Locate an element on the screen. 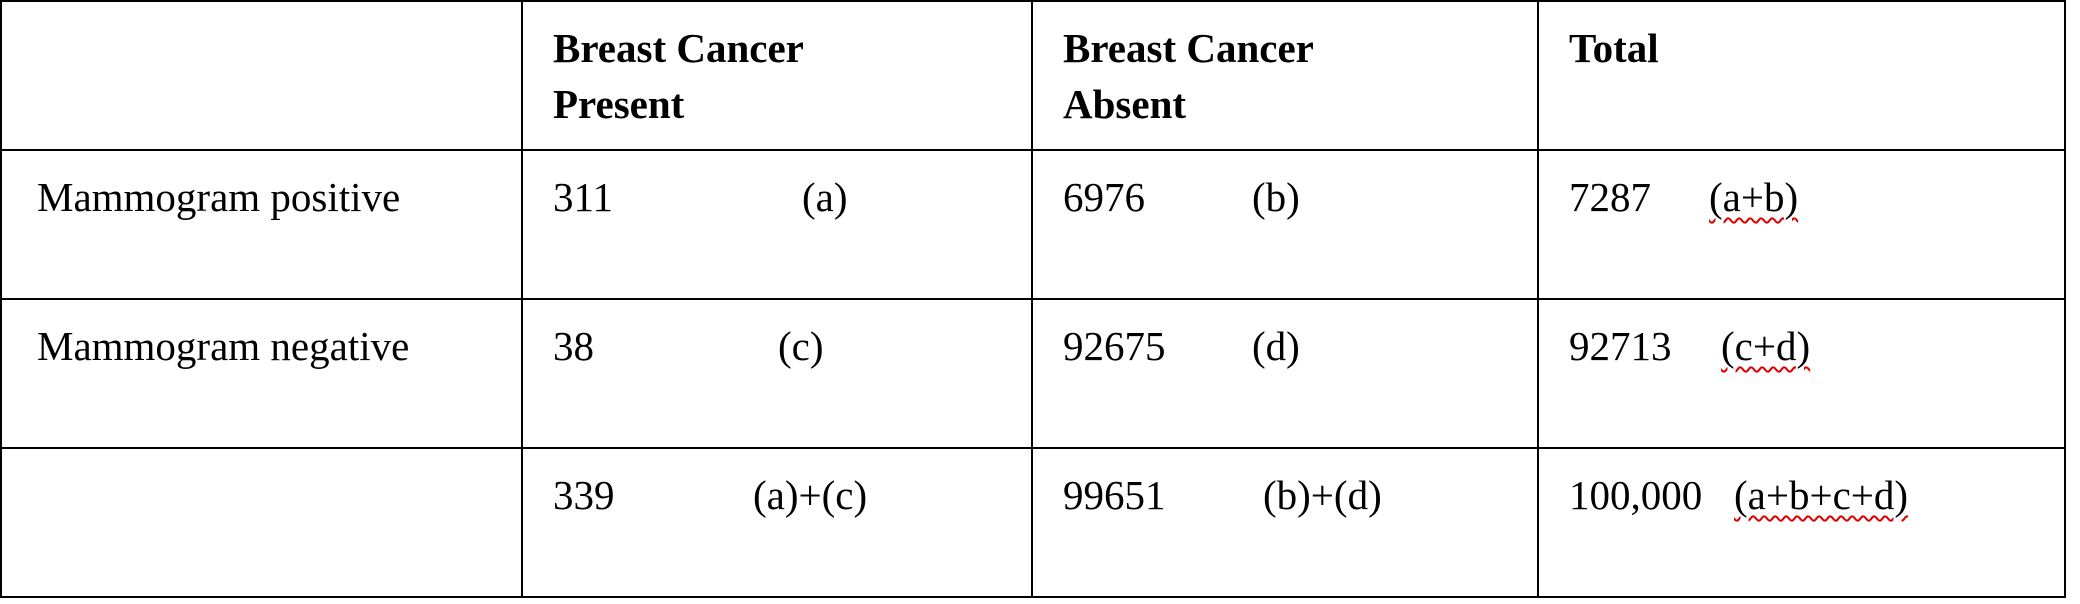  cell-value: 92675 is located at coordinates (1114, 346).